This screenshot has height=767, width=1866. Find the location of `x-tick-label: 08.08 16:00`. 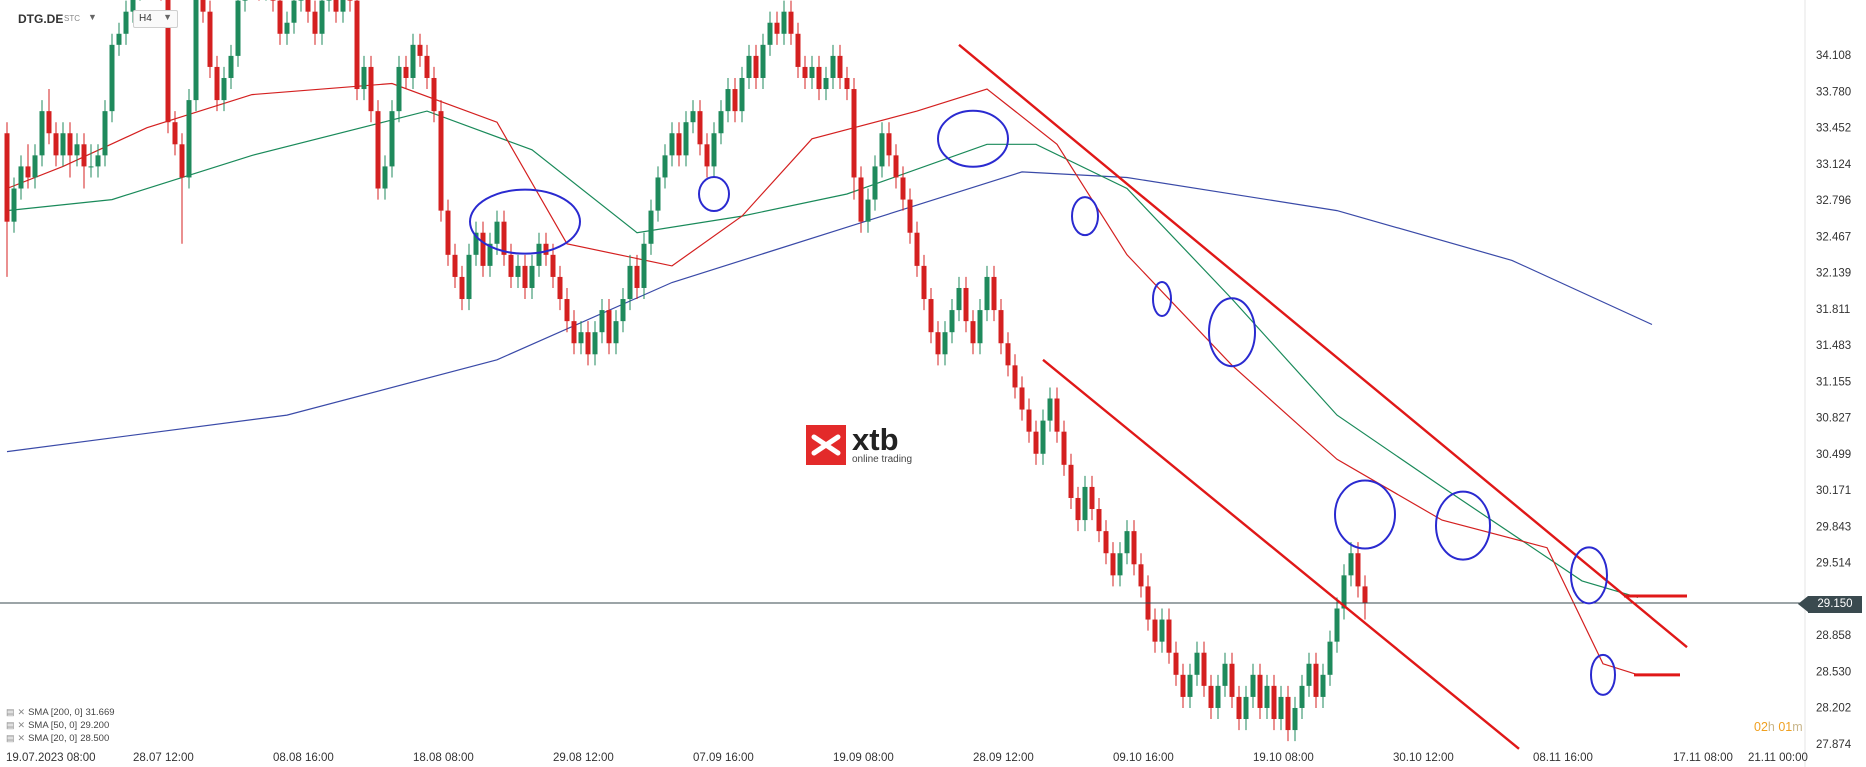

x-tick-label: 08.08 16:00 is located at coordinates (303, 758).